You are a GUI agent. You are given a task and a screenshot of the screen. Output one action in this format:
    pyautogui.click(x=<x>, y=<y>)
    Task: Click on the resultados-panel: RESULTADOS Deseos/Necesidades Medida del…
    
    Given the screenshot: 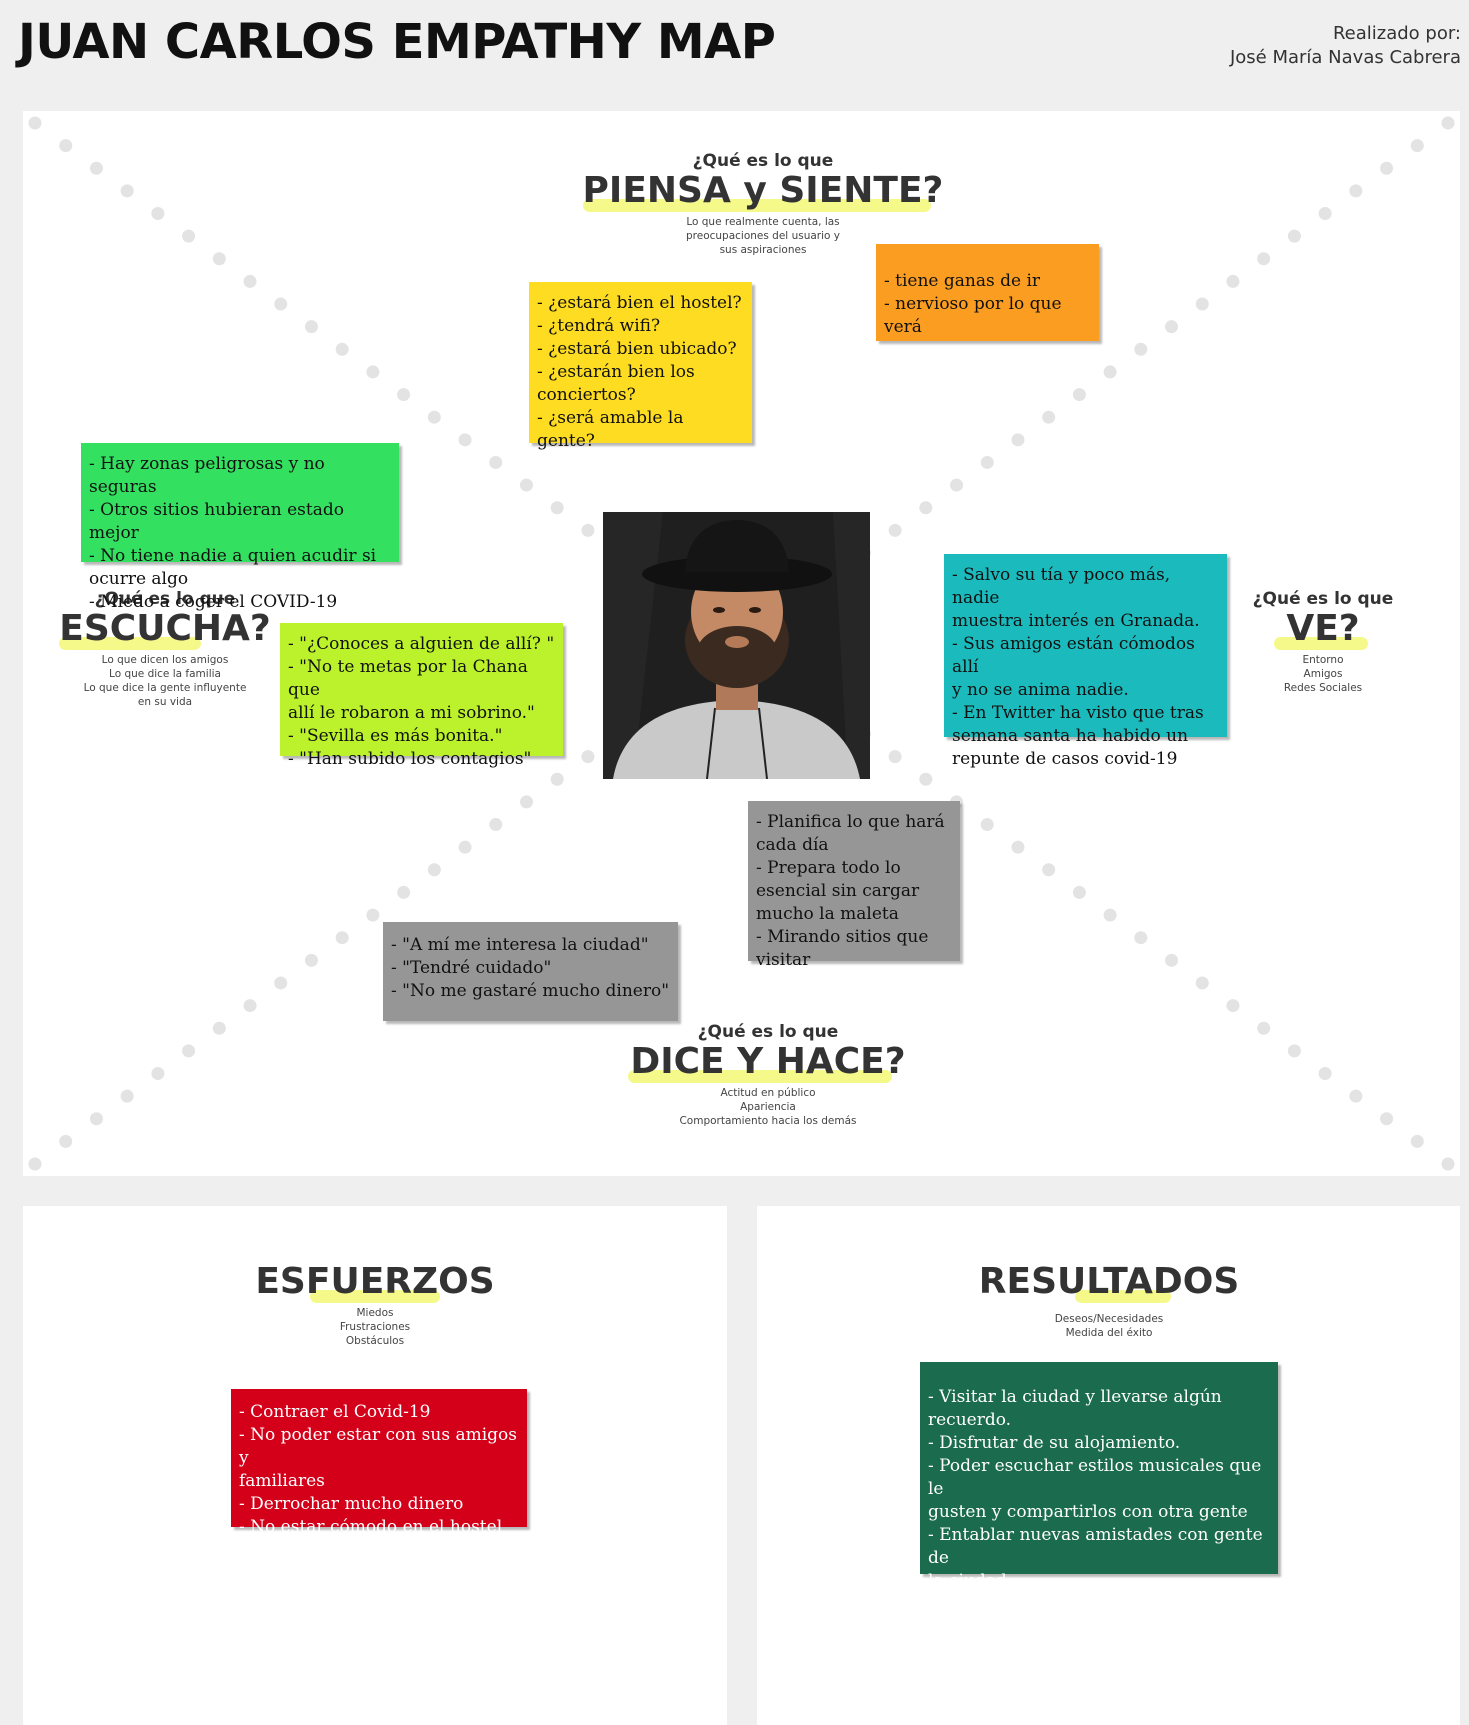 What is the action you would take?
    pyautogui.click(x=1108, y=1465)
    